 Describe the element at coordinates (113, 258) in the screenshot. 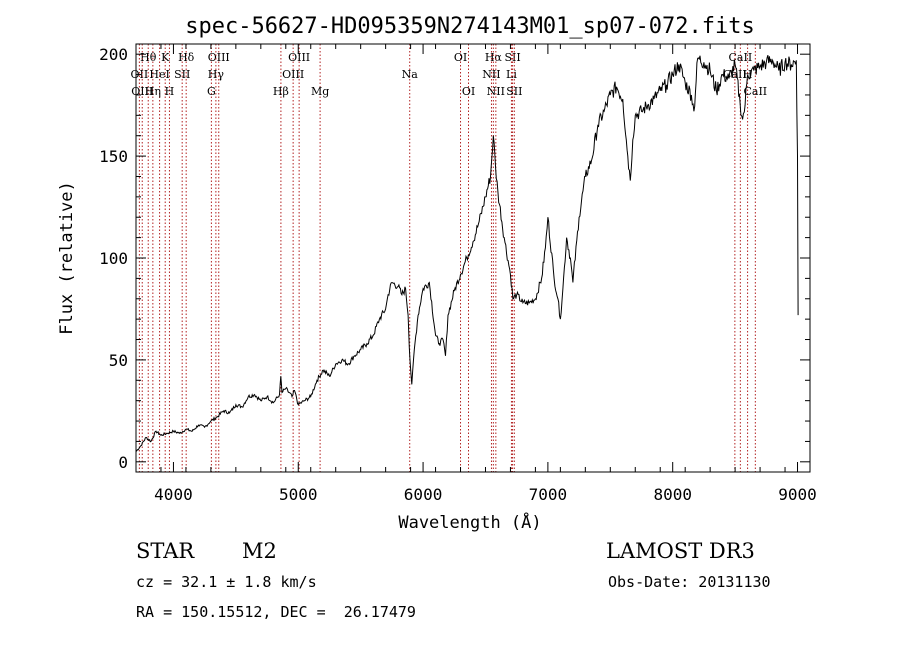

I see `y-tick-label: 100` at that location.